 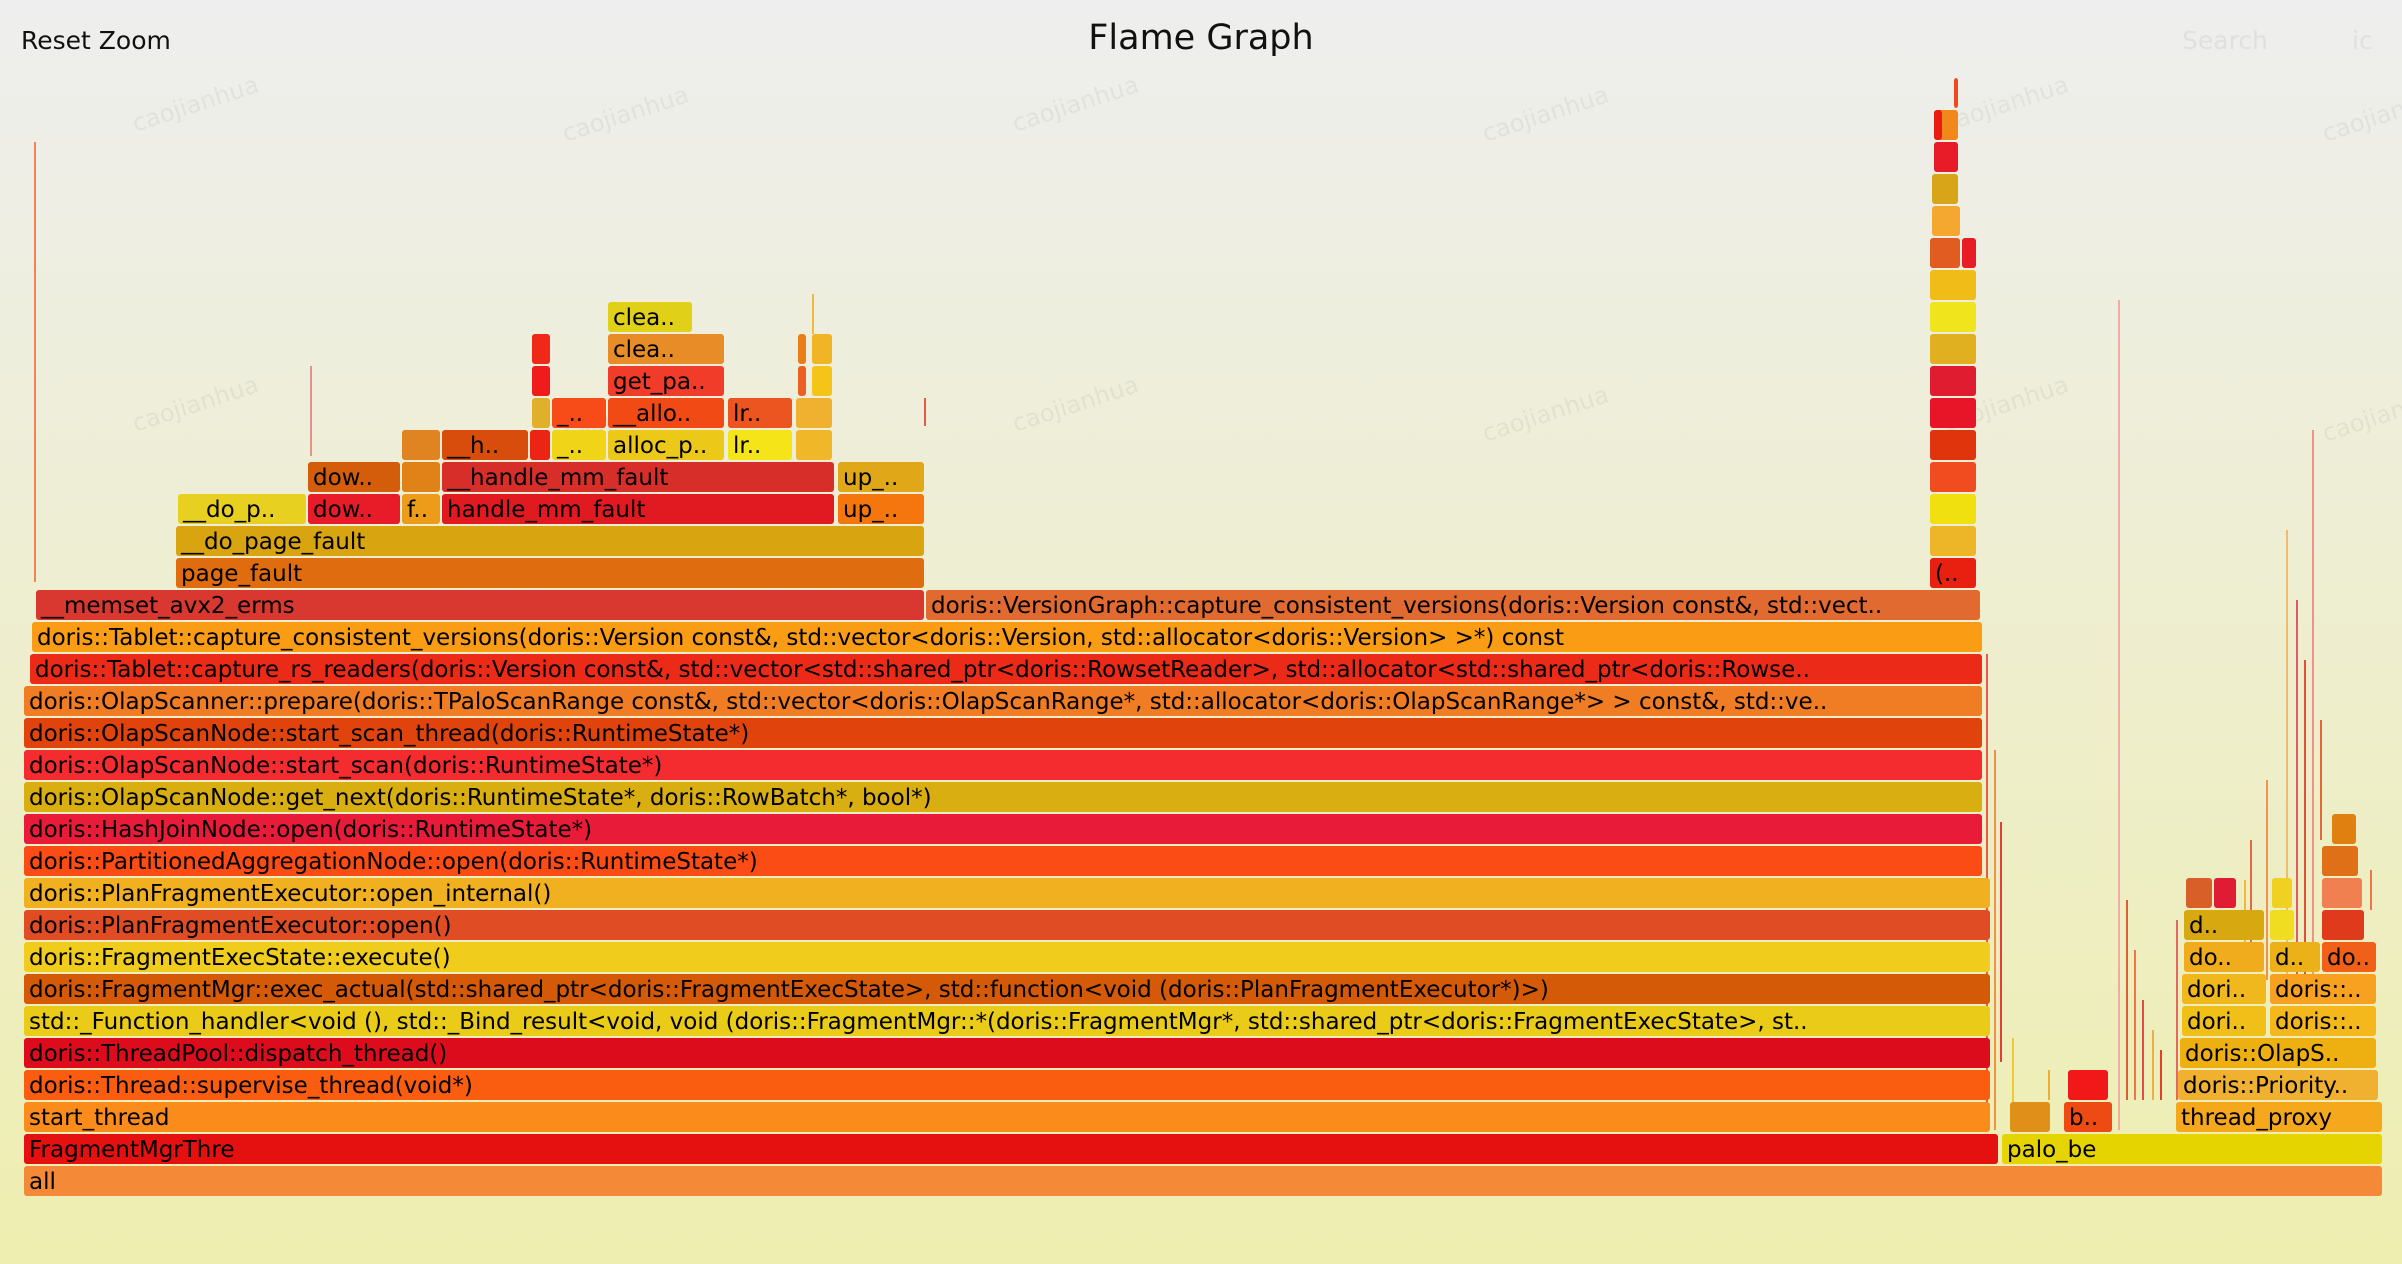 I want to click on flame-frame: doris::ThreadPool::dispatch_thread(), so click(x=1007, y=1053).